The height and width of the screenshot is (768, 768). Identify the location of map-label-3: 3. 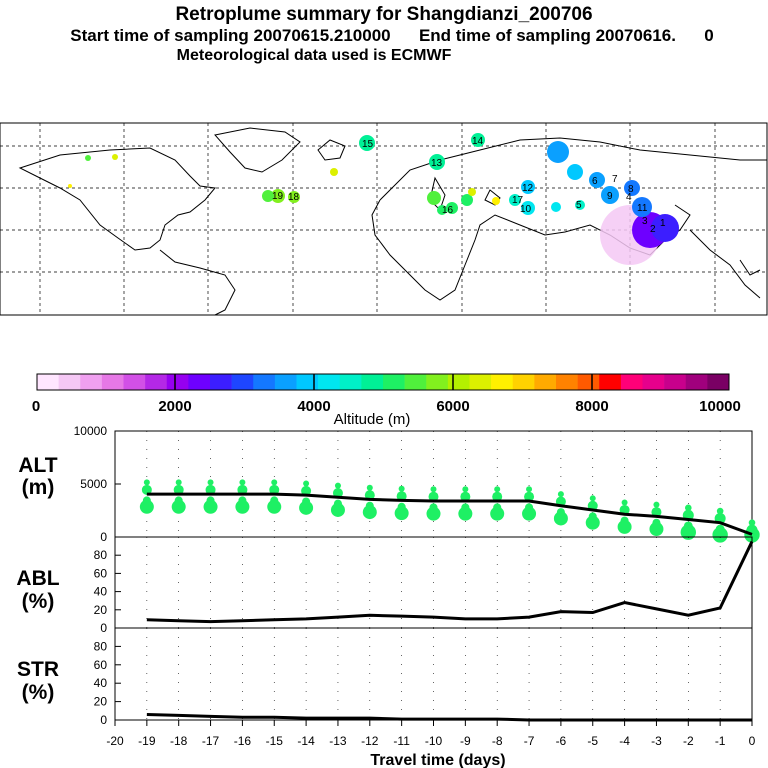
(645, 221).